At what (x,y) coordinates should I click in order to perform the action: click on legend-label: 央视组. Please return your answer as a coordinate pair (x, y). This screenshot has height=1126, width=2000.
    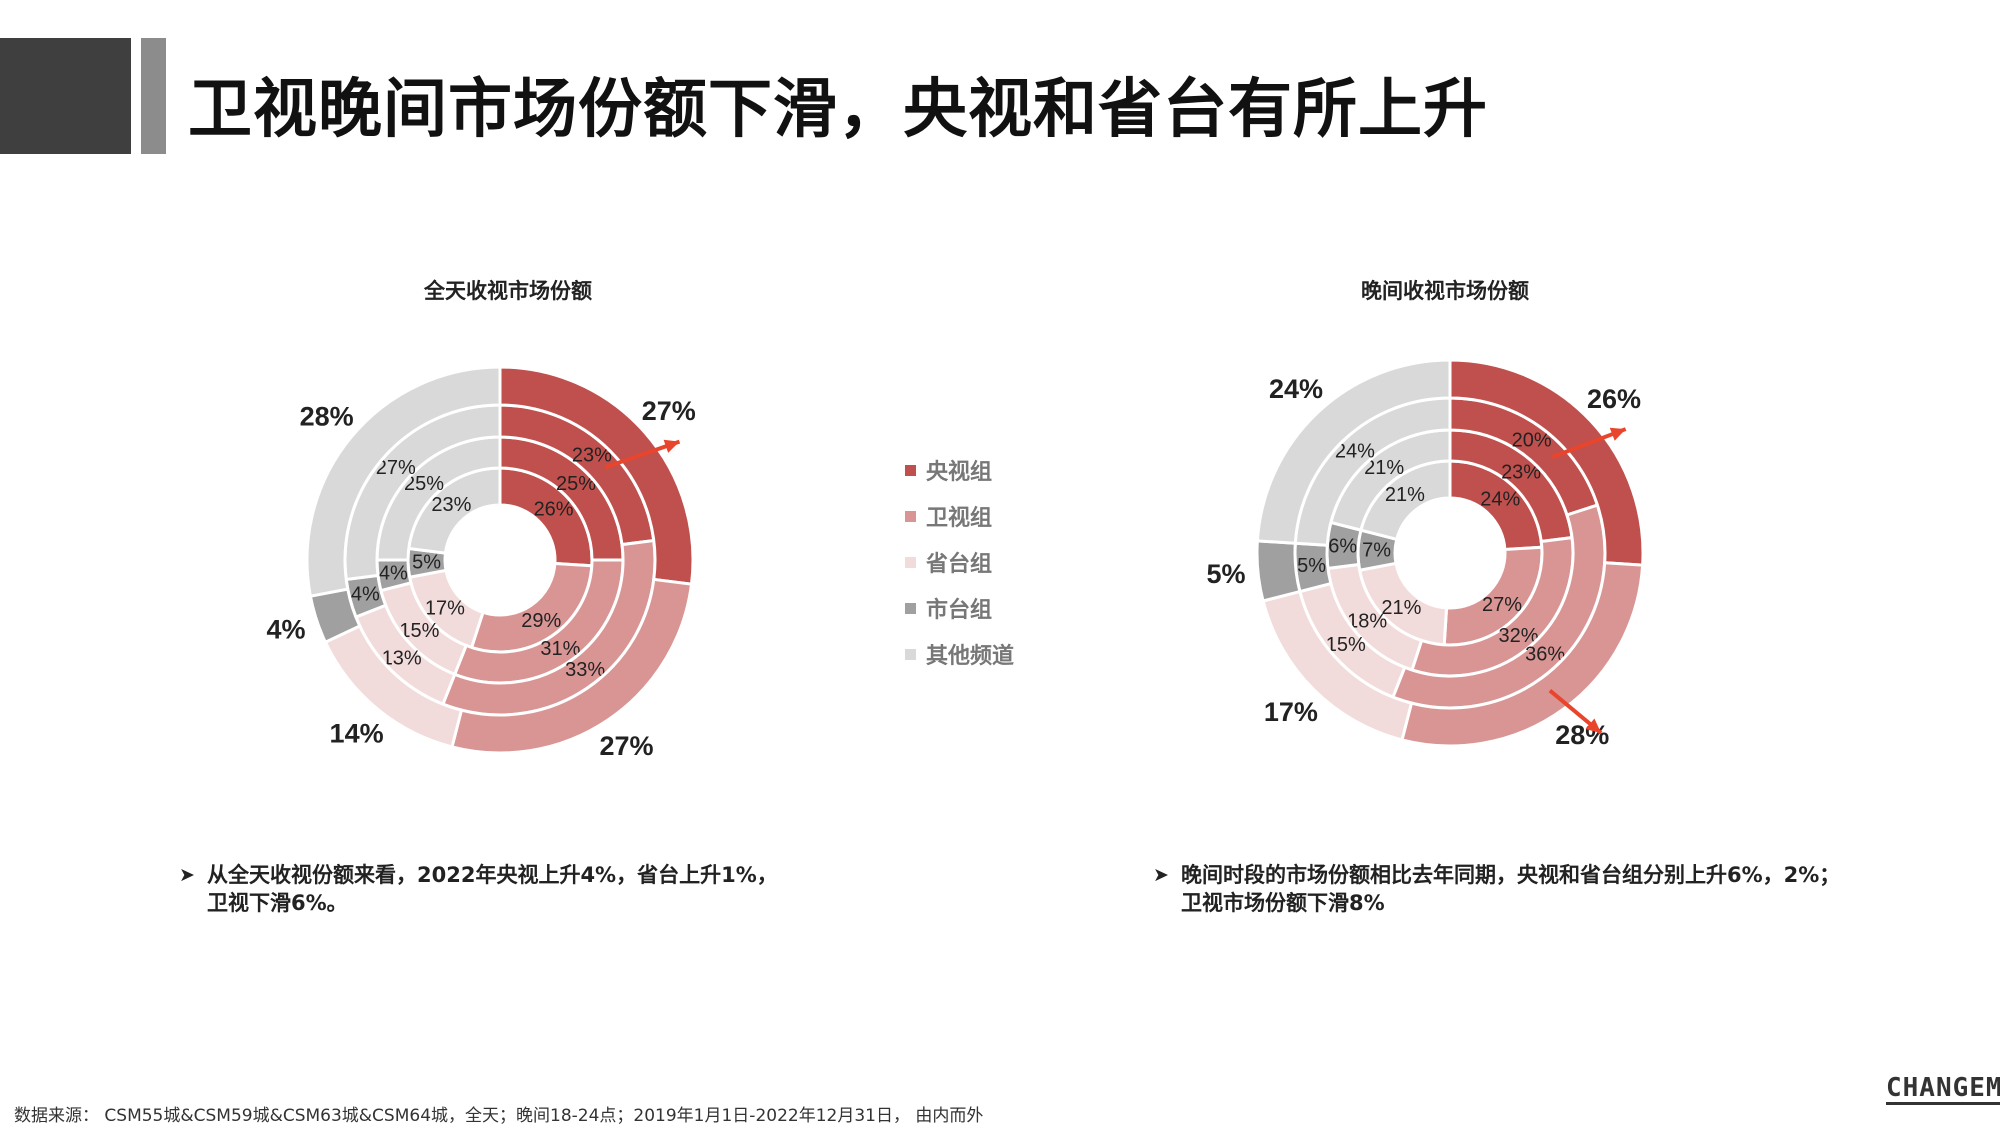
    Looking at the image, I should click on (959, 472).